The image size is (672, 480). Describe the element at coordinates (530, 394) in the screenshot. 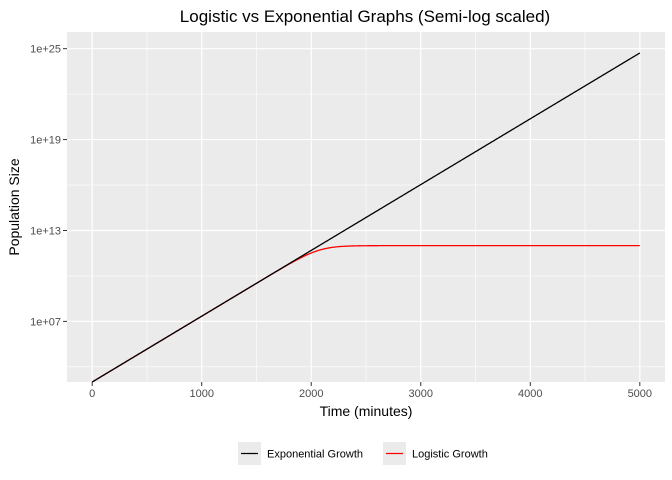

I see `x-tick-label: 4000` at that location.